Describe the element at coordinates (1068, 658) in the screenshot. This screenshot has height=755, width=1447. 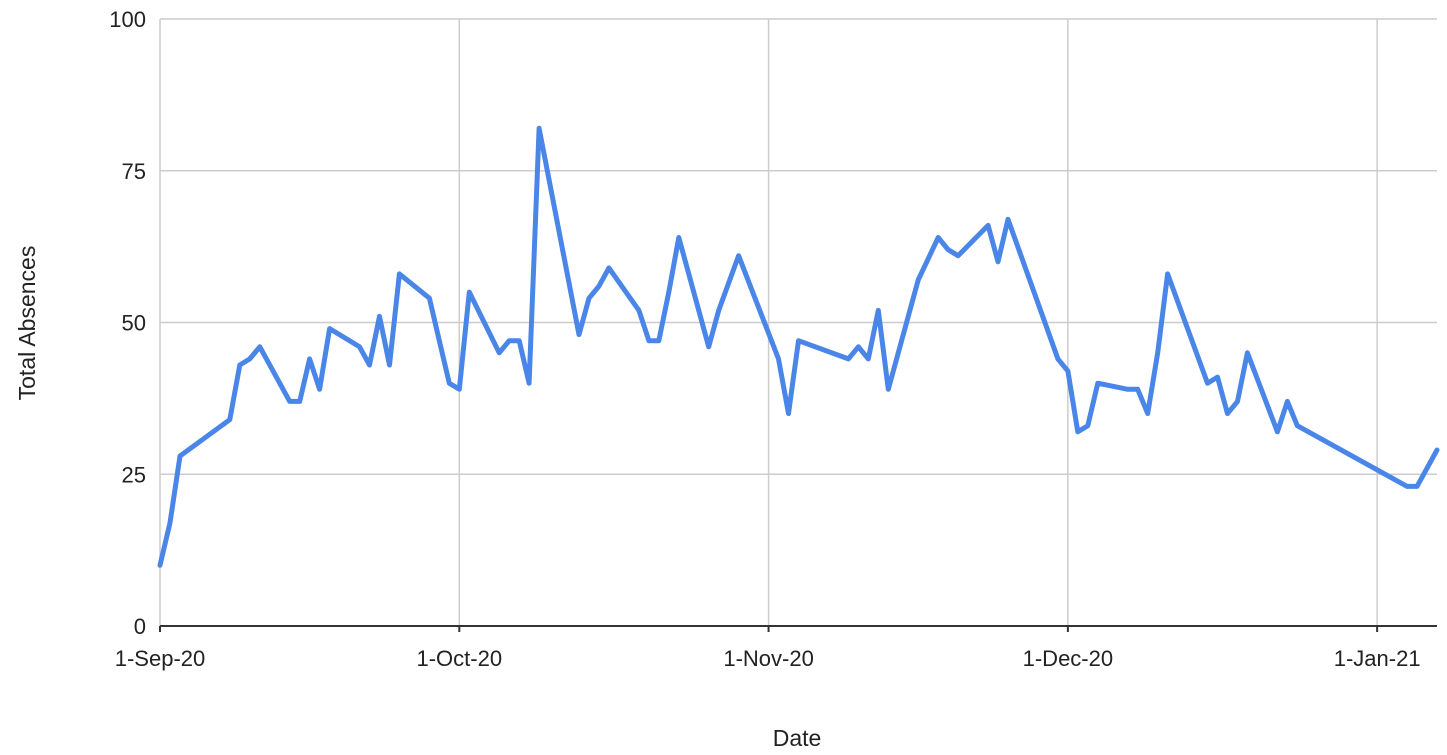
I see `x-tick-label: 1-Dec-20` at that location.